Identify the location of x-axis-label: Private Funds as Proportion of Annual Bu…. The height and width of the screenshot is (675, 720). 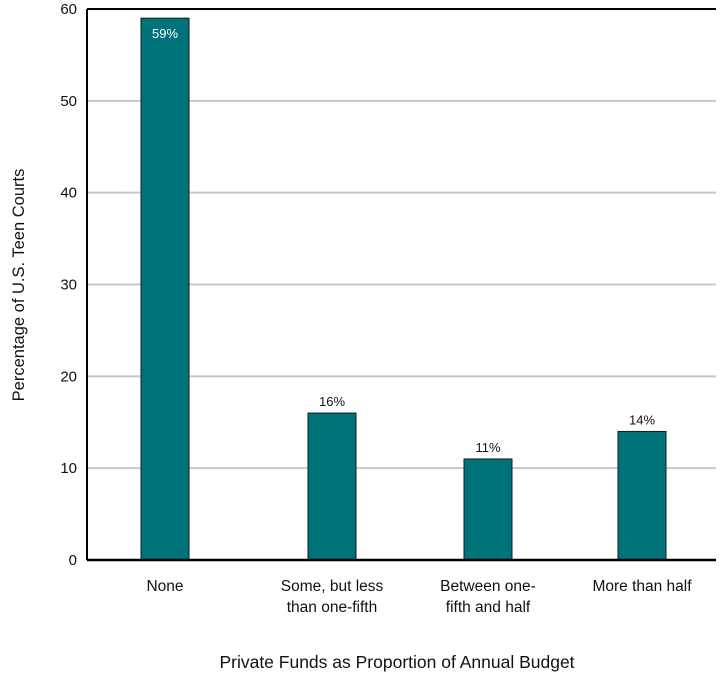
(396, 662).